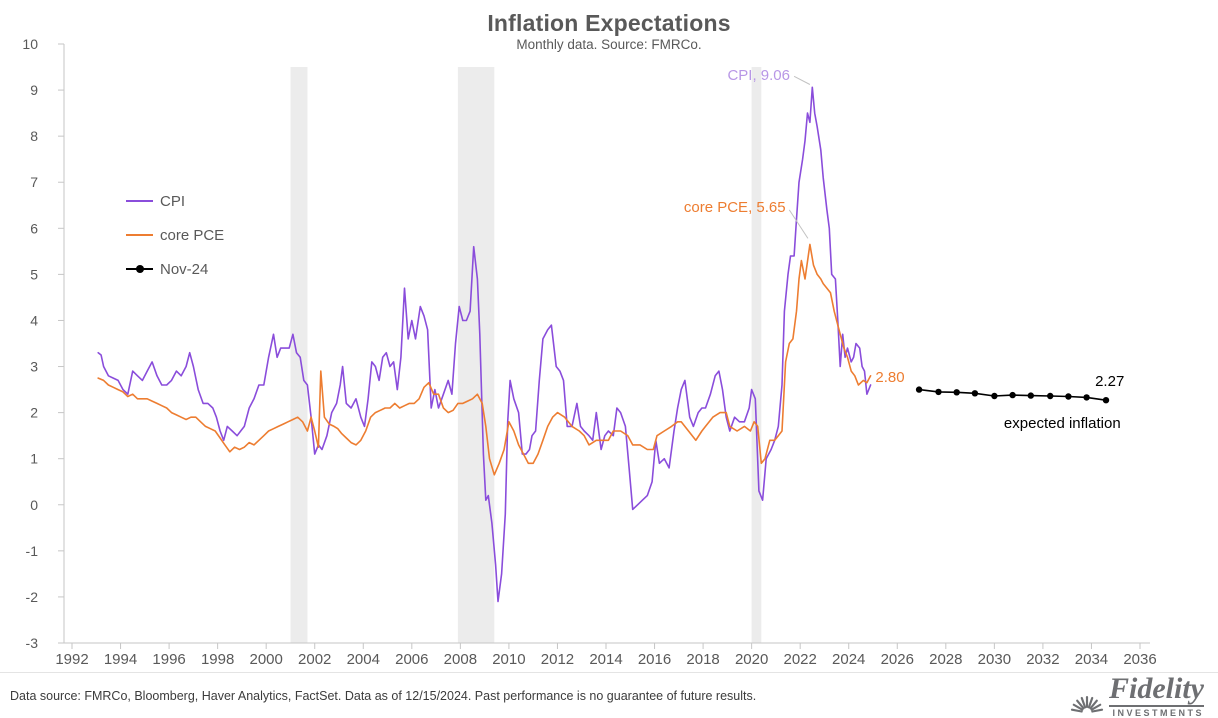  Describe the element at coordinates (34, 228) in the screenshot. I see `y-axis-label: 6` at that location.